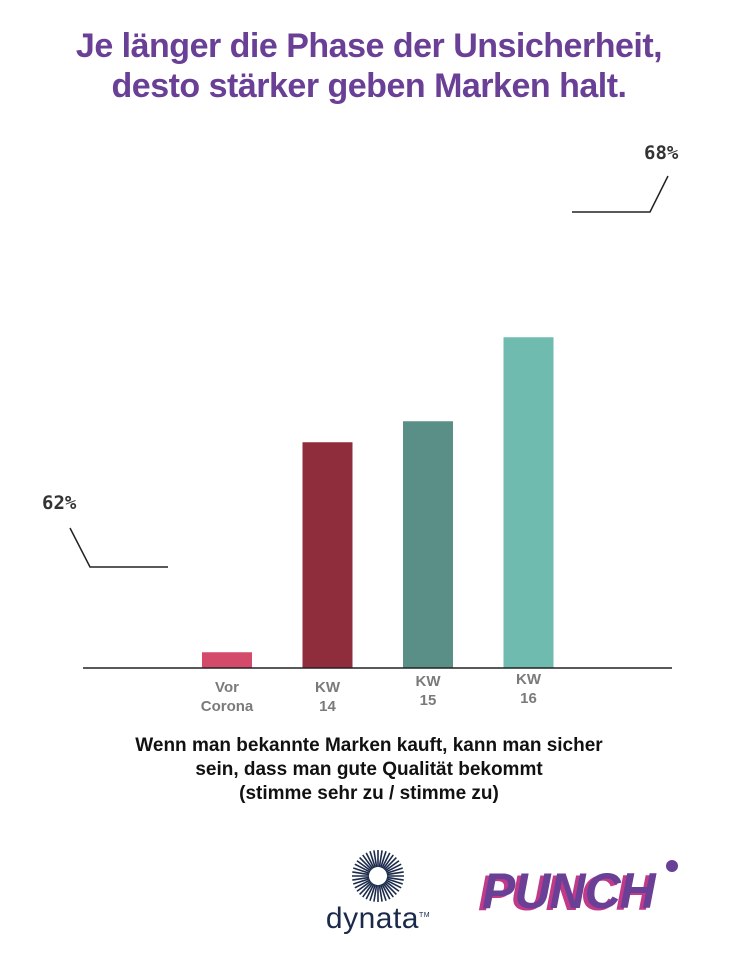 This screenshot has height=958, width=738. I want to click on punch-dot-icon, so click(672, 866).